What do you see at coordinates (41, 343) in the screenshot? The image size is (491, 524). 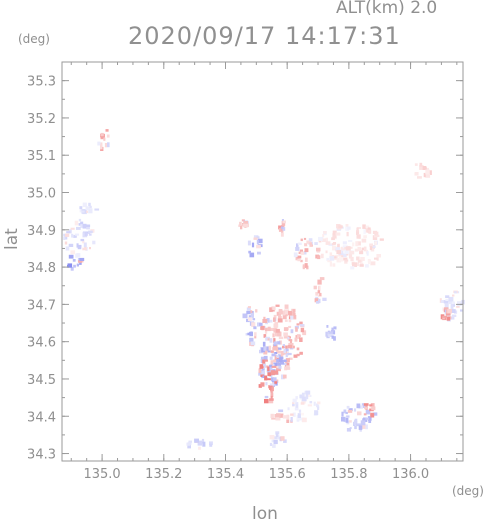 I see `y-tick-label: 34.6` at bounding box center [41, 343].